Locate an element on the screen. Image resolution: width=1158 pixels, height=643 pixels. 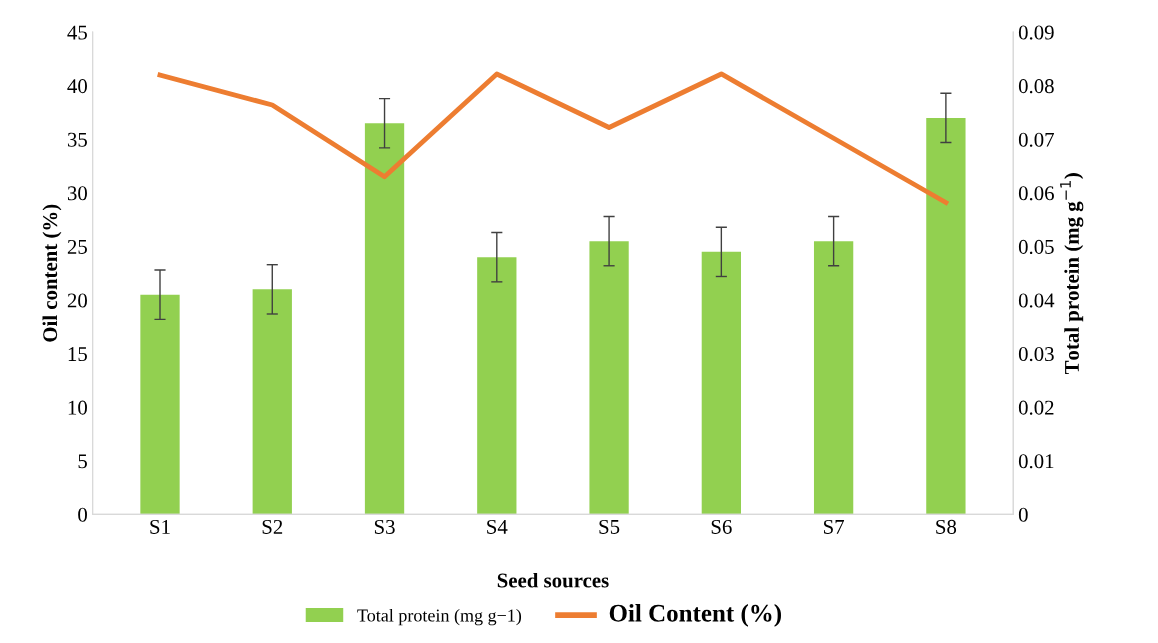
x-tick-label: S3 is located at coordinates (384, 526).